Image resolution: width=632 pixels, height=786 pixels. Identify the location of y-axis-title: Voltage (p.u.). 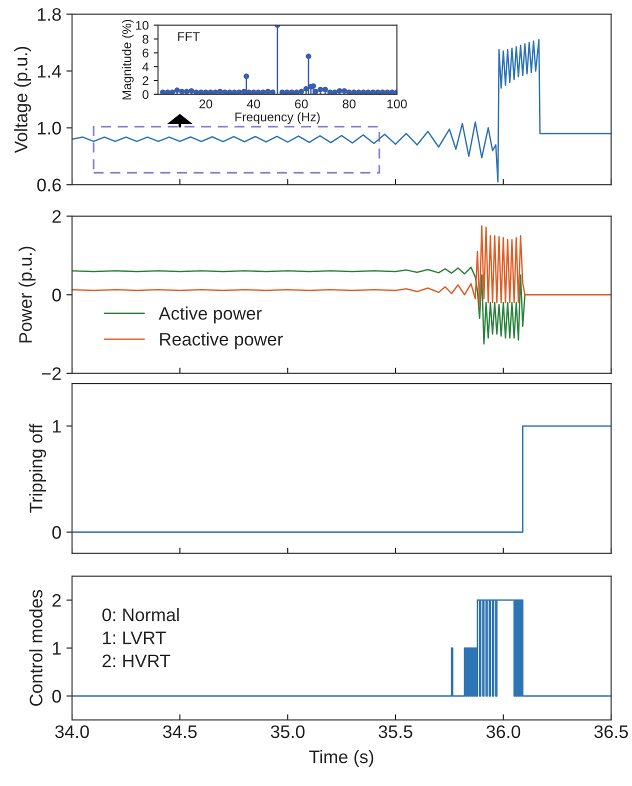
(22, 100).